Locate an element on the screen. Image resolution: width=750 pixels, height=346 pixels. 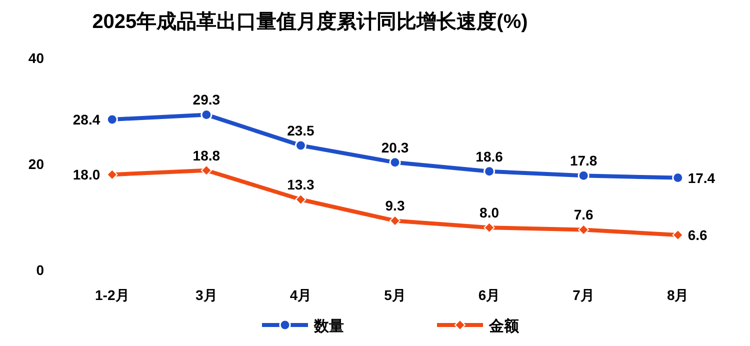
data-label: 23.5 is located at coordinates (301, 130).